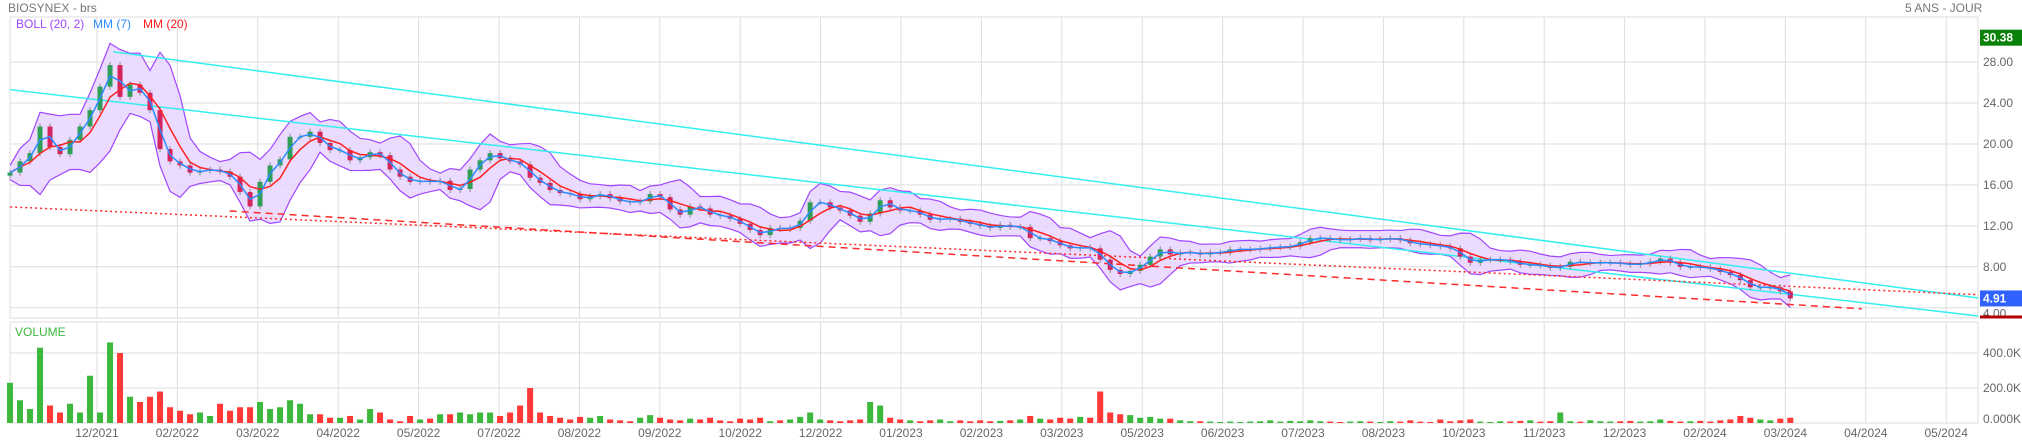 This screenshot has height=442, width=2022. Describe the element at coordinates (1544, 433) in the screenshot. I see `x-tick-label: 11/2023` at that location.